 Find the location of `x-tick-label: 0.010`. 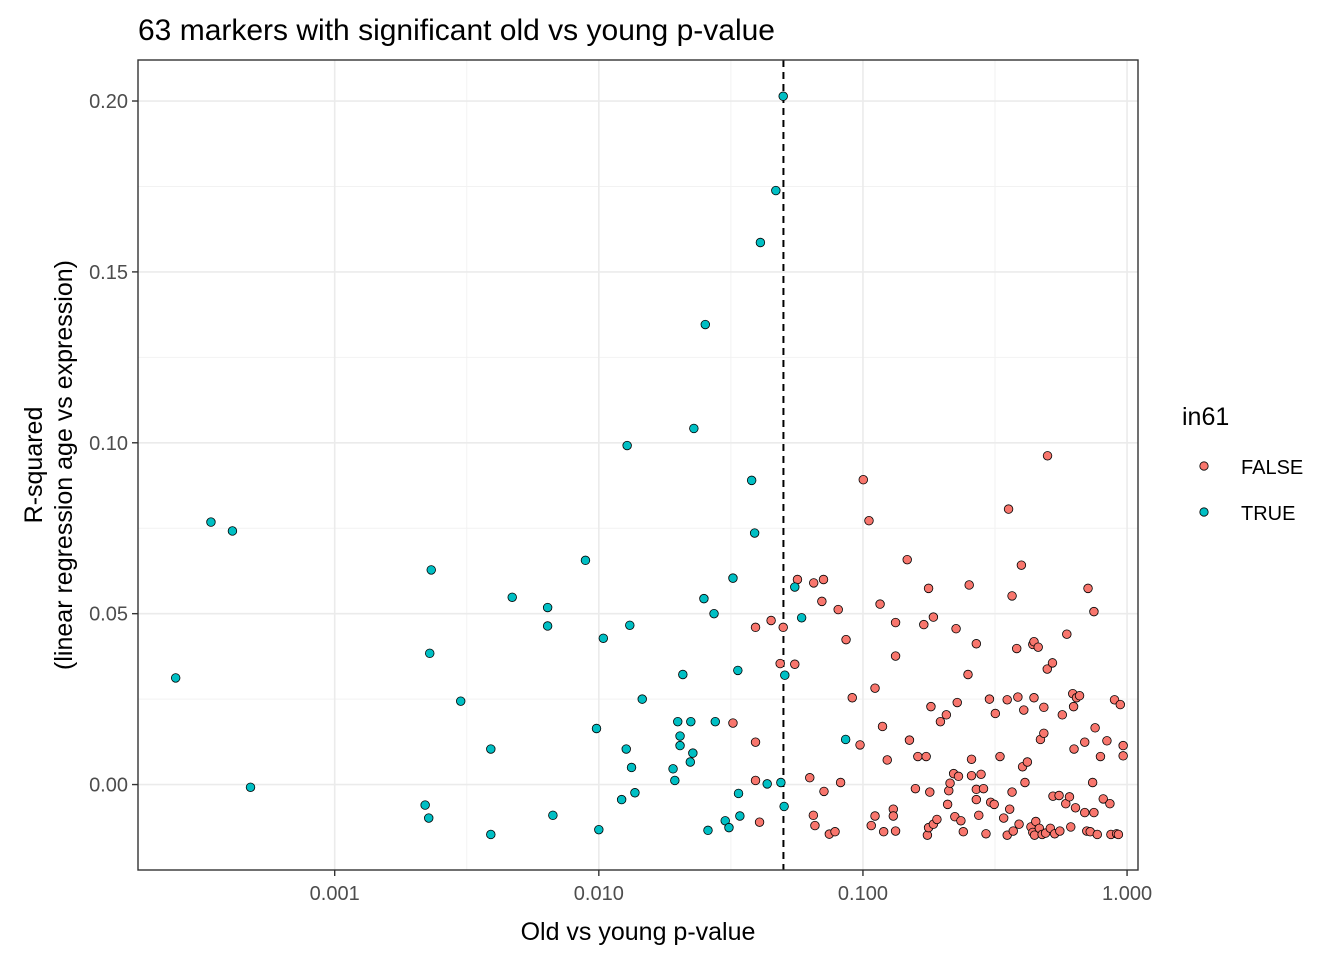

x-tick-label: 0.010 is located at coordinates (599, 894).